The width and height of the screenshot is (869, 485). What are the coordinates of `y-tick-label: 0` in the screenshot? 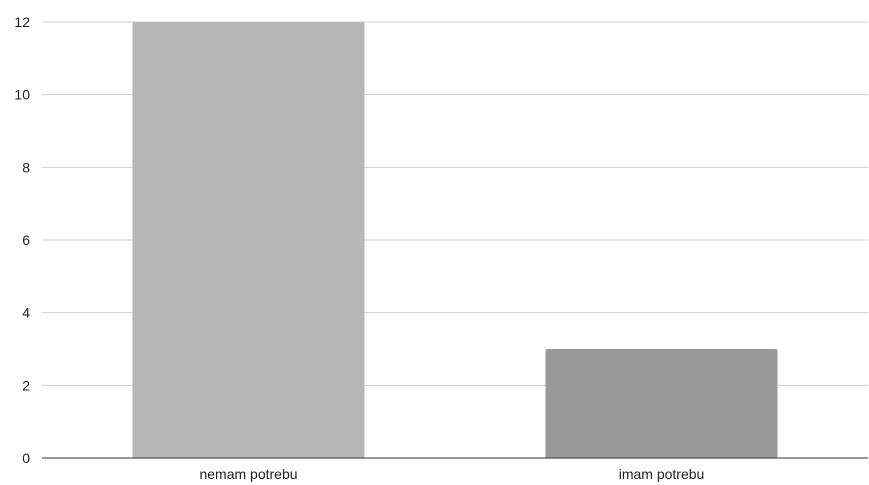 It's located at (26, 458).